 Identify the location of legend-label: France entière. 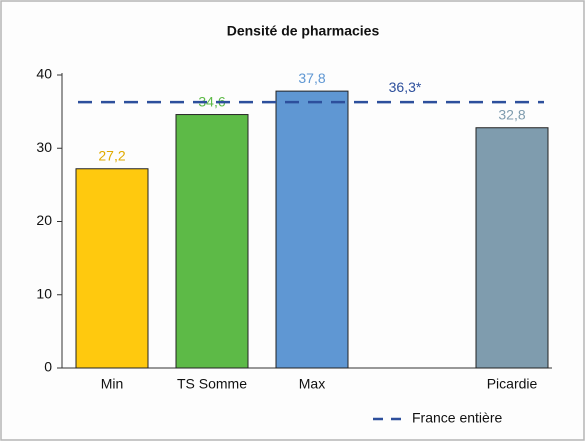
(457, 418).